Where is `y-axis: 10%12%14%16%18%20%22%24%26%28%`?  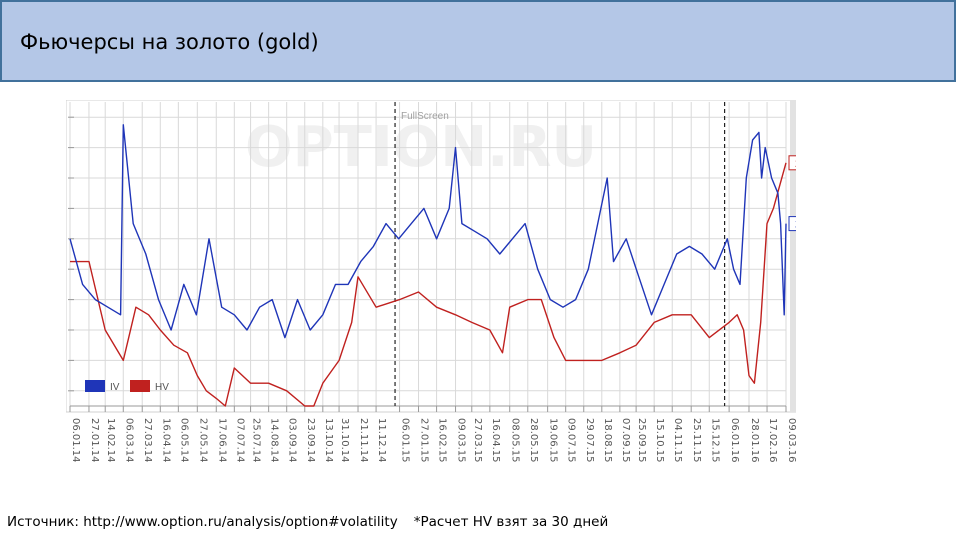 y-axis: 10%12%14%16%18%20%22%24%26%28% is located at coordinates (71, 254).